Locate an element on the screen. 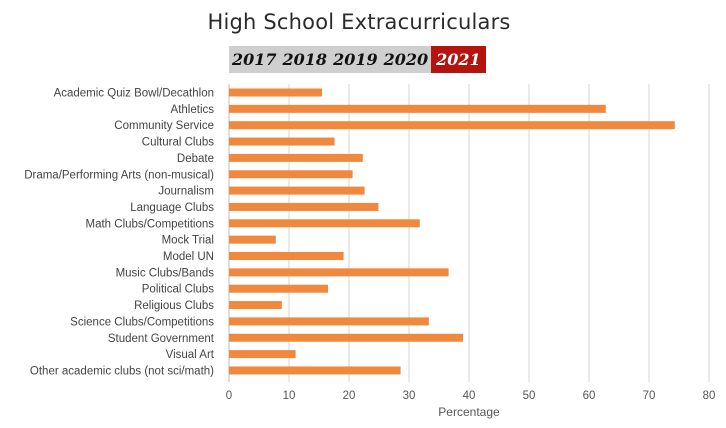 The image size is (726, 428). x-tick-label: 10 is located at coordinates (289, 396).